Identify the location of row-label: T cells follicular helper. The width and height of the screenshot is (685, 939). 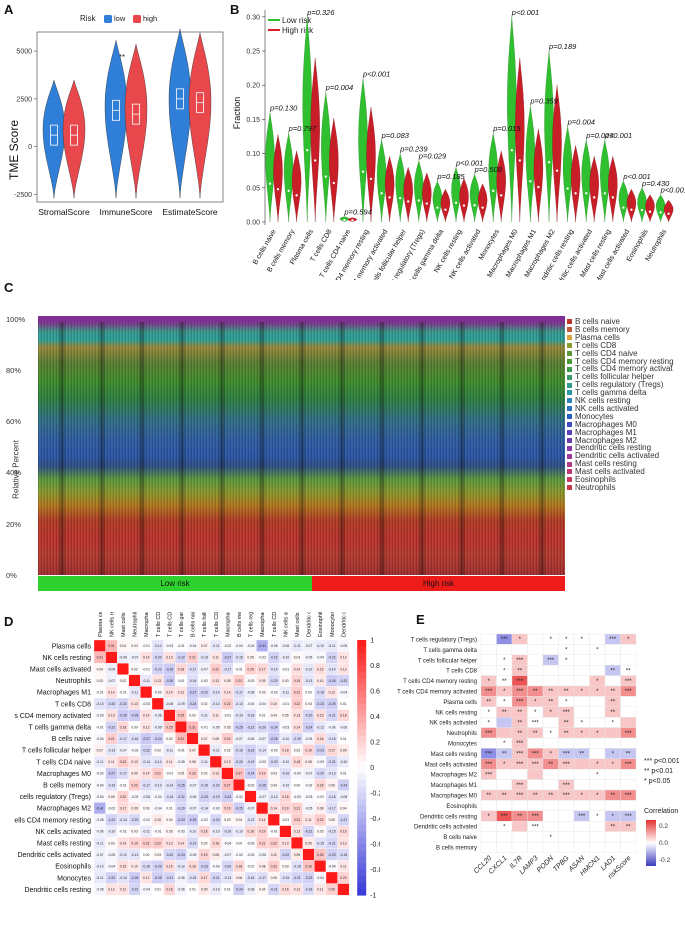
(447, 661).